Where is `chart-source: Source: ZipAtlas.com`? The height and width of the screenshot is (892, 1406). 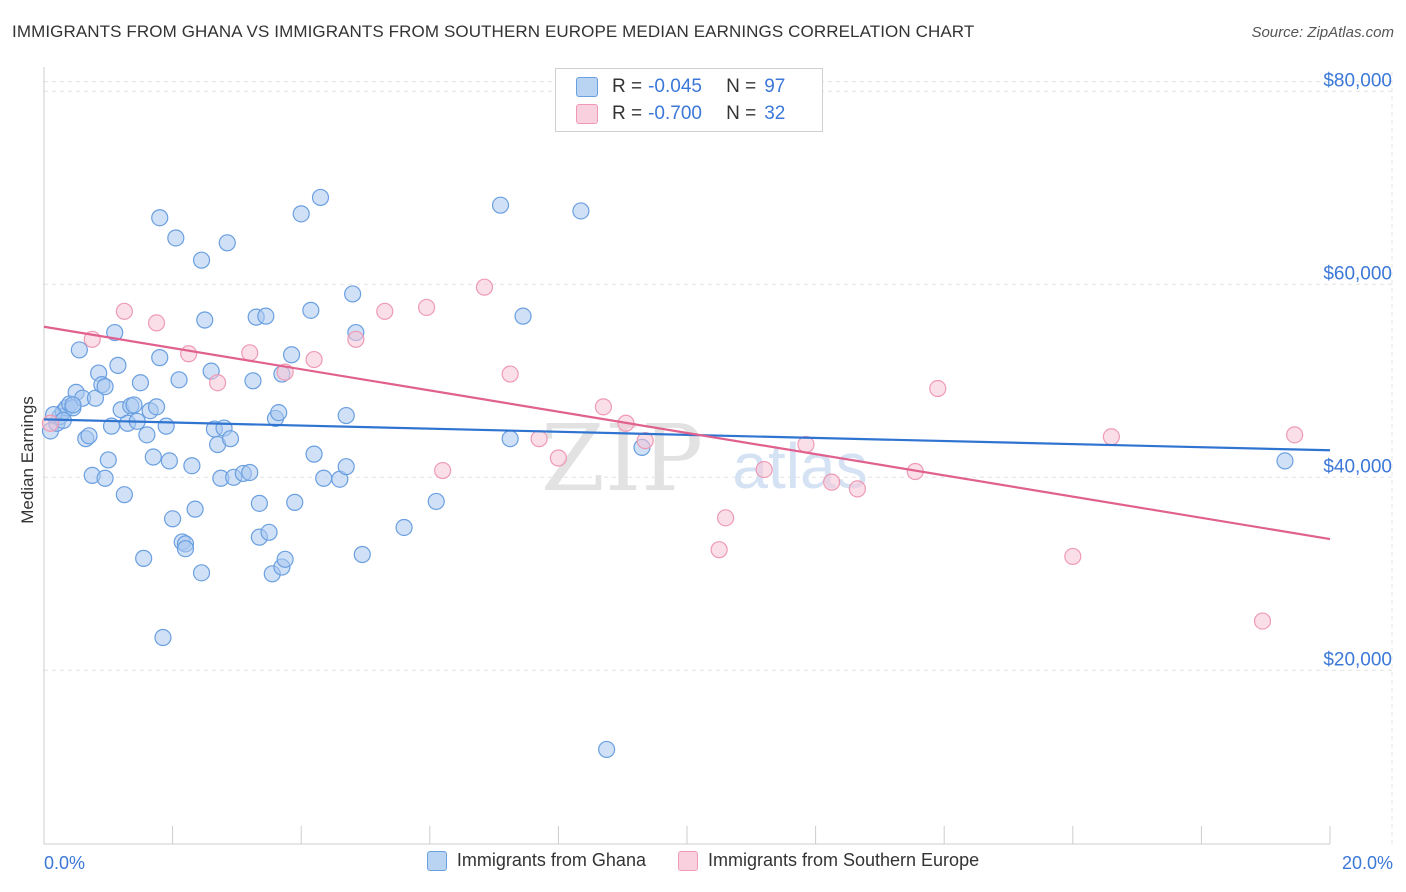 chart-source: Source: ZipAtlas.com is located at coordinates (1322, 32).